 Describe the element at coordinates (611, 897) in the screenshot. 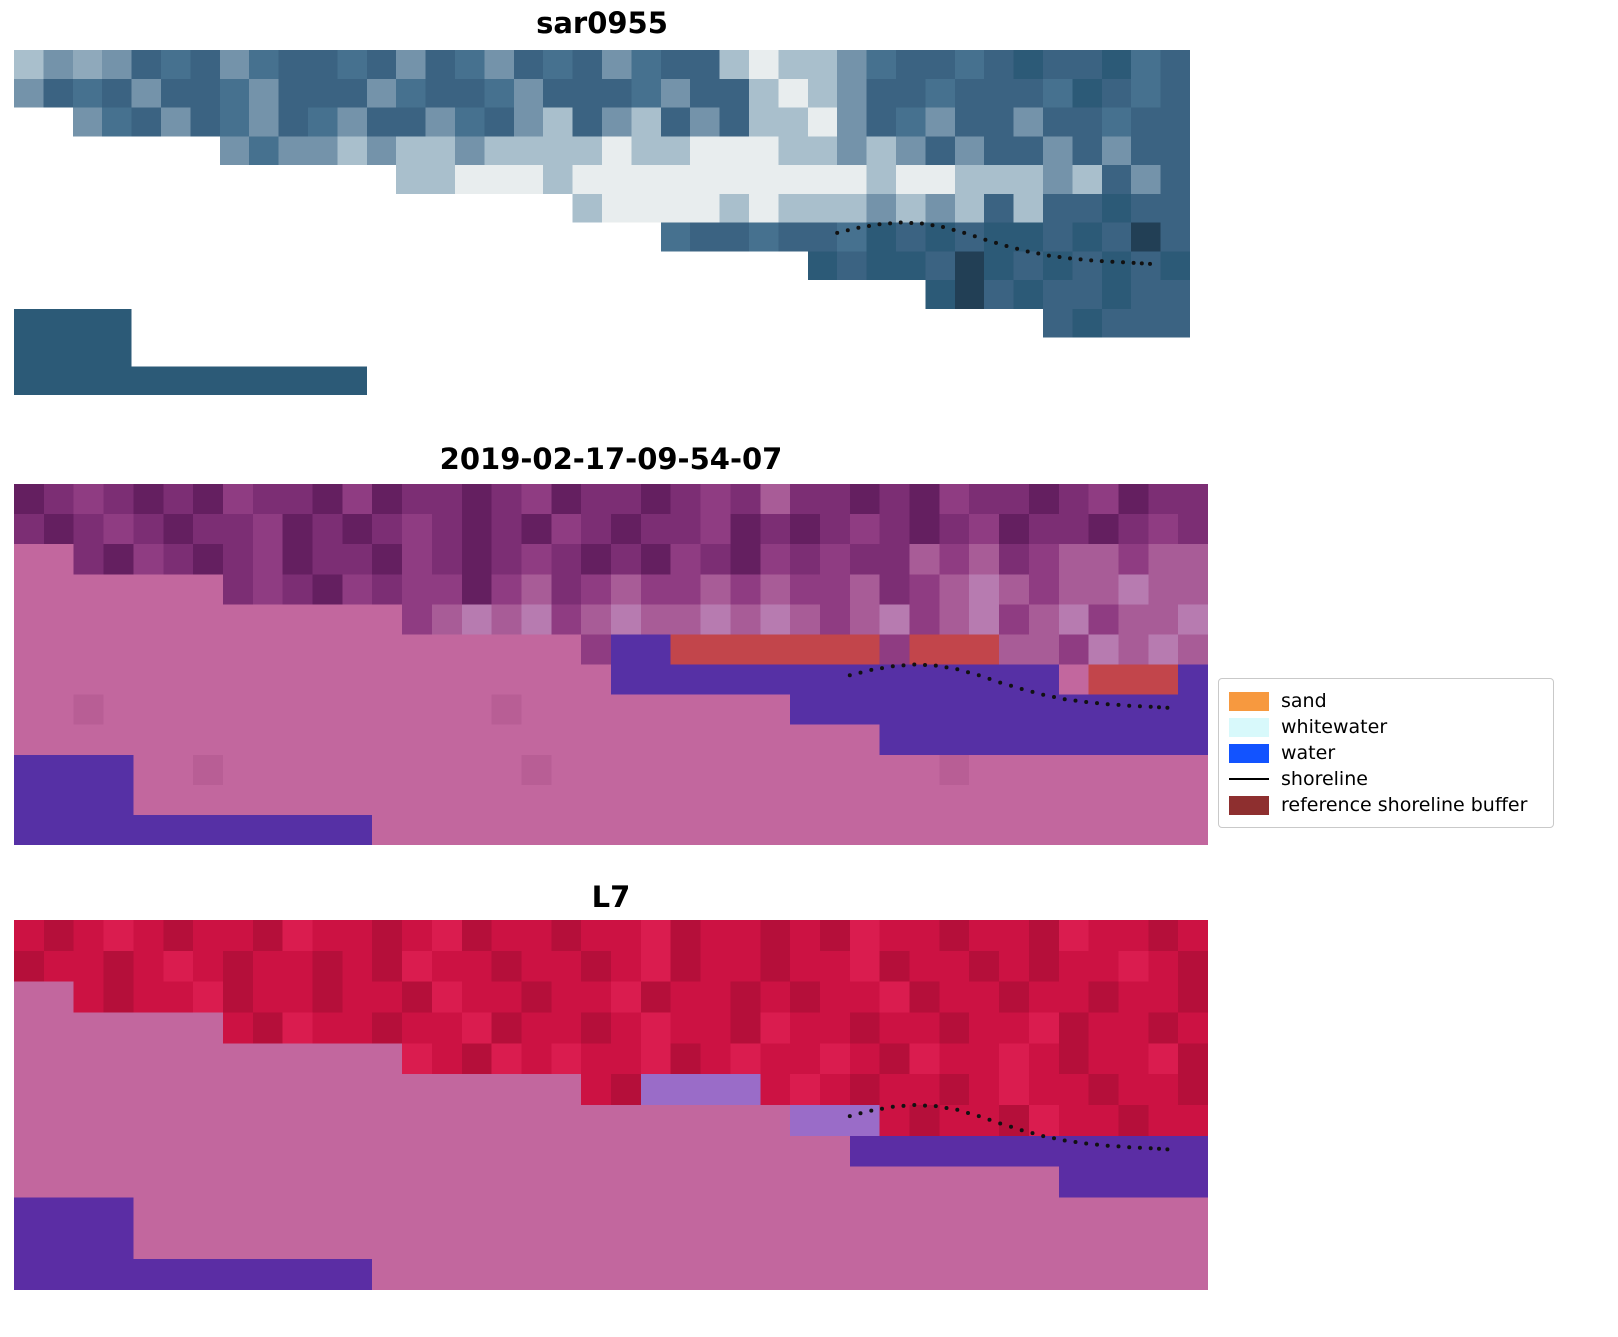

I see `panel-title-l7: L7` at that location.